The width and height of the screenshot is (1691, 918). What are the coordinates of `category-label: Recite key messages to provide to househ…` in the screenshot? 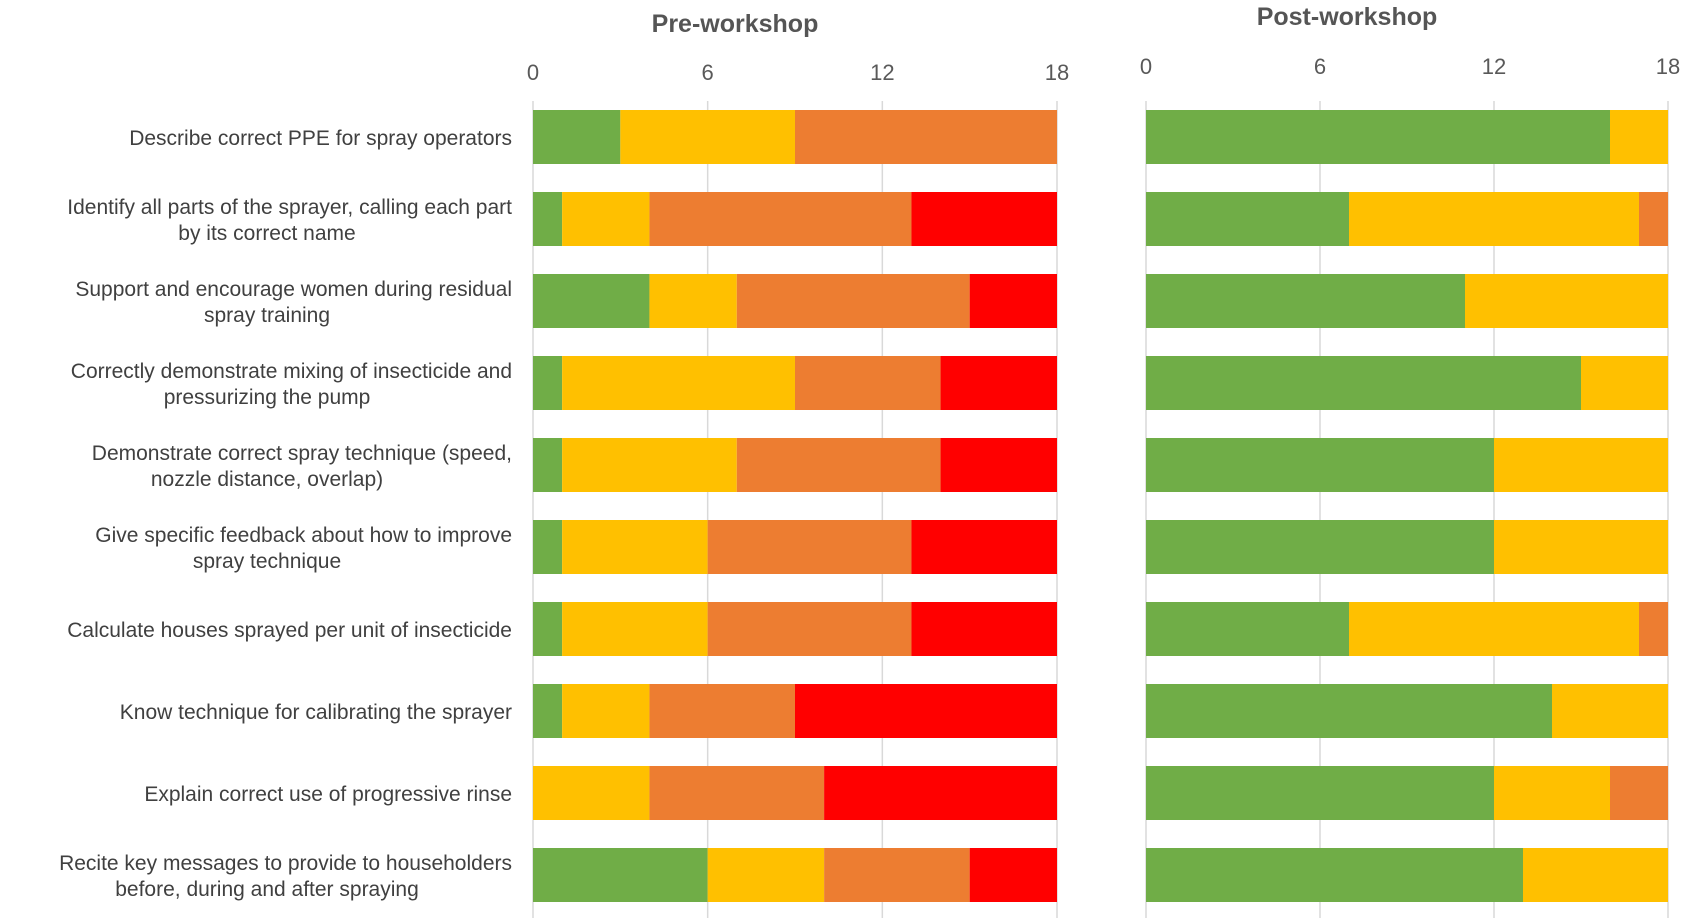 It's located at (285, 863).